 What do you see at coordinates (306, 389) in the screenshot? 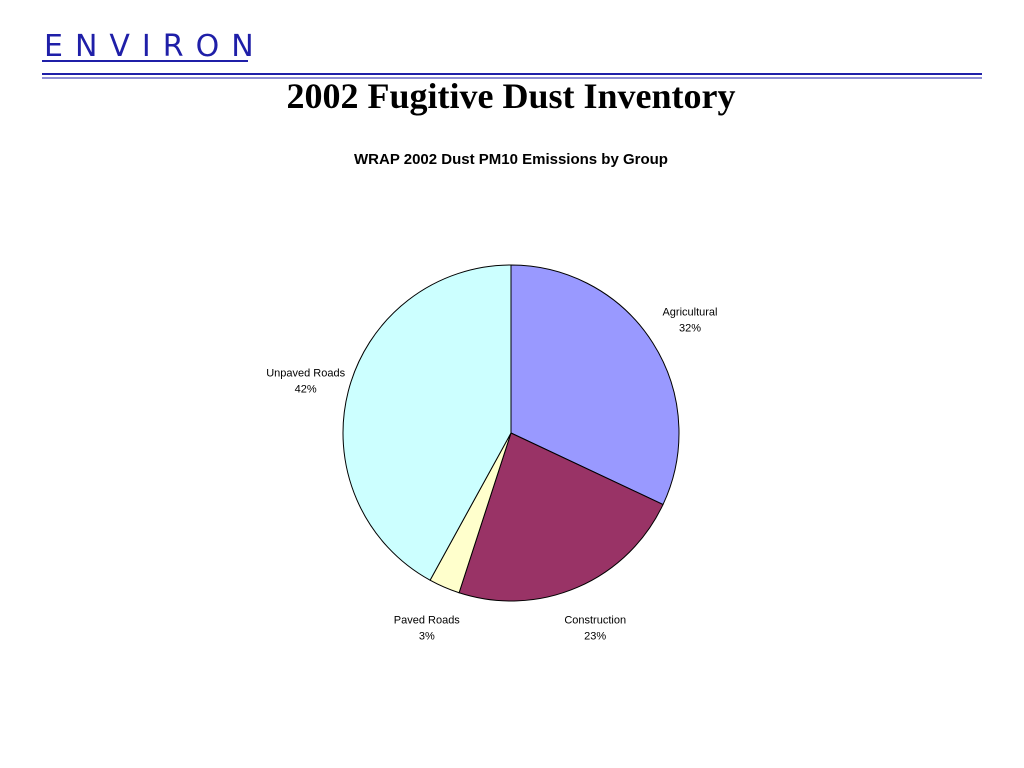
I see `slice-value-label: 42%` at bounding box center [306, 389].